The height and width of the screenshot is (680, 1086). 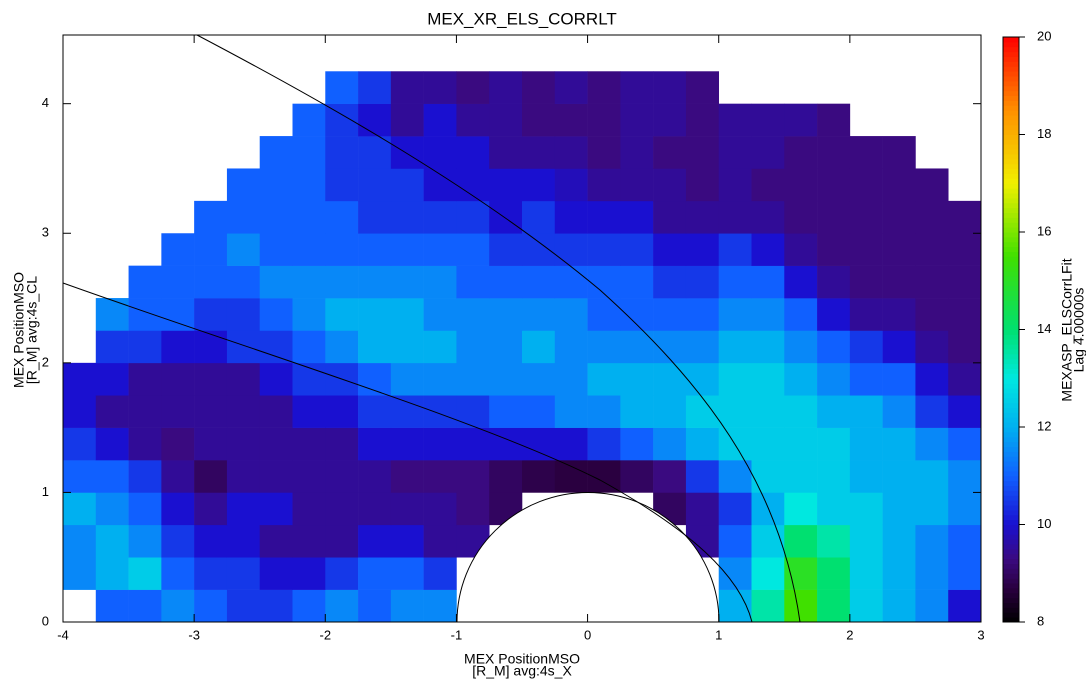 What do you see at coordinates (45, 232) in the screenshot?
I see `y-tick-label: 3` at bounding box center [45, 232].